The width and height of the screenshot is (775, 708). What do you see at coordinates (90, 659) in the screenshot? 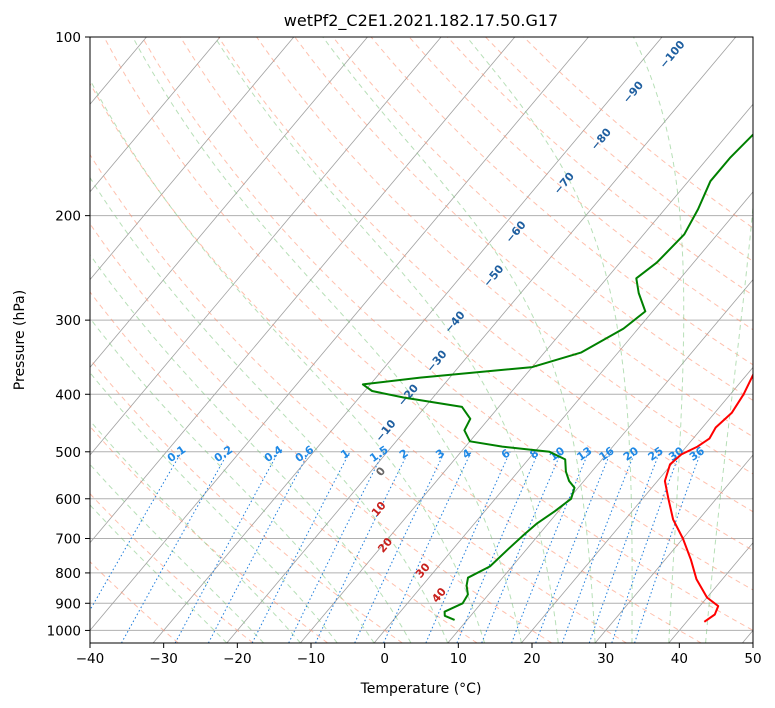
I see `x-tick-label: −40` at bounding box center [90, 659].